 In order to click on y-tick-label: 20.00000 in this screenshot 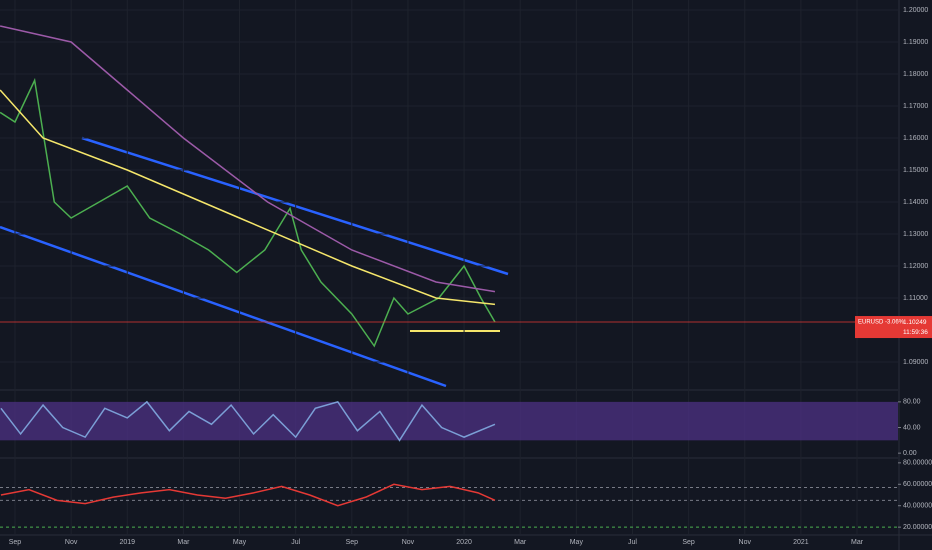, I will do `click(917, 527)`.